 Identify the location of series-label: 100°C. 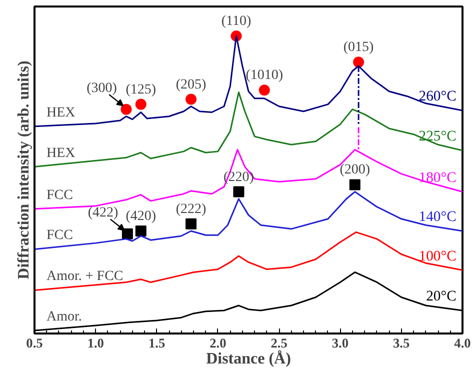
(437, 256).